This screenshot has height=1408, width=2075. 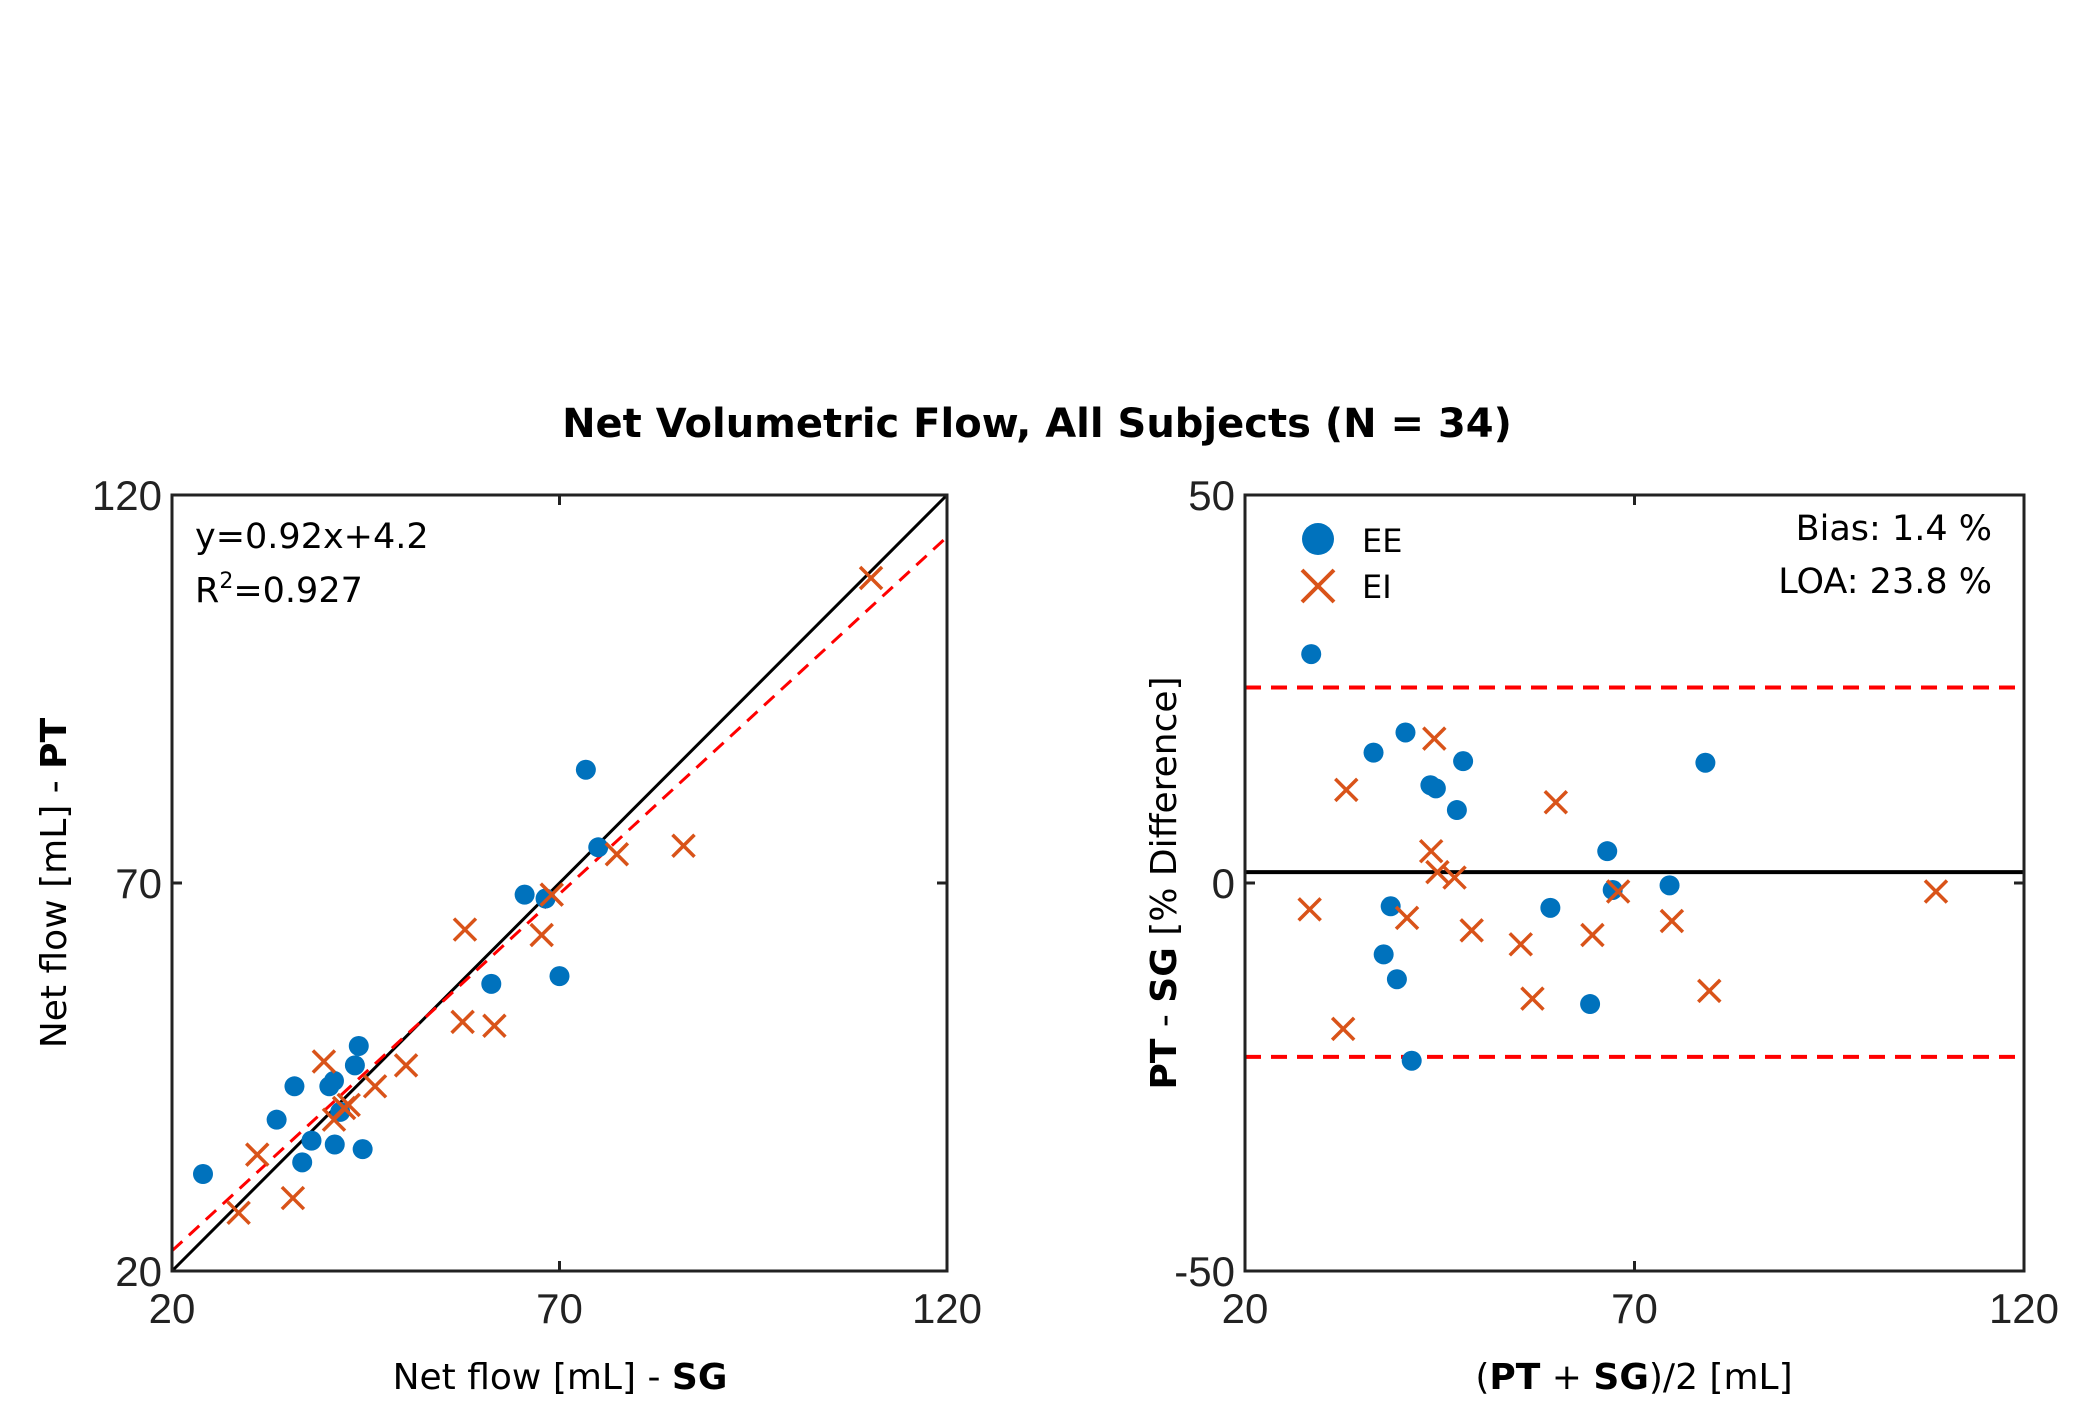 I want to click on right-ee-points, so click(x=1508, y=857).